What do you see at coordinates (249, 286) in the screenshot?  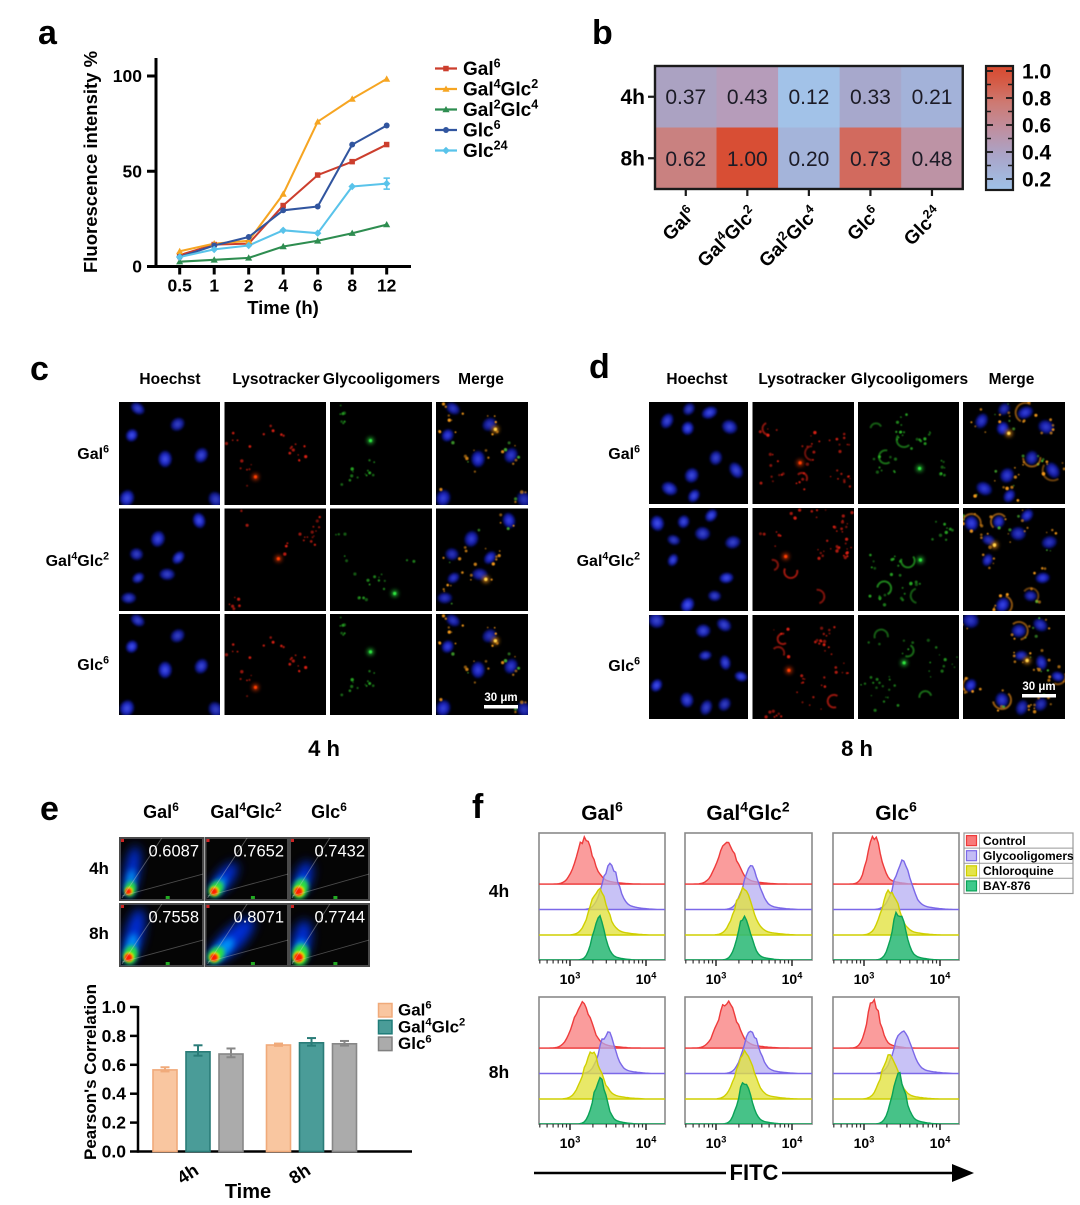 I see `svg-text: 2` at bounding box center [249, 286].